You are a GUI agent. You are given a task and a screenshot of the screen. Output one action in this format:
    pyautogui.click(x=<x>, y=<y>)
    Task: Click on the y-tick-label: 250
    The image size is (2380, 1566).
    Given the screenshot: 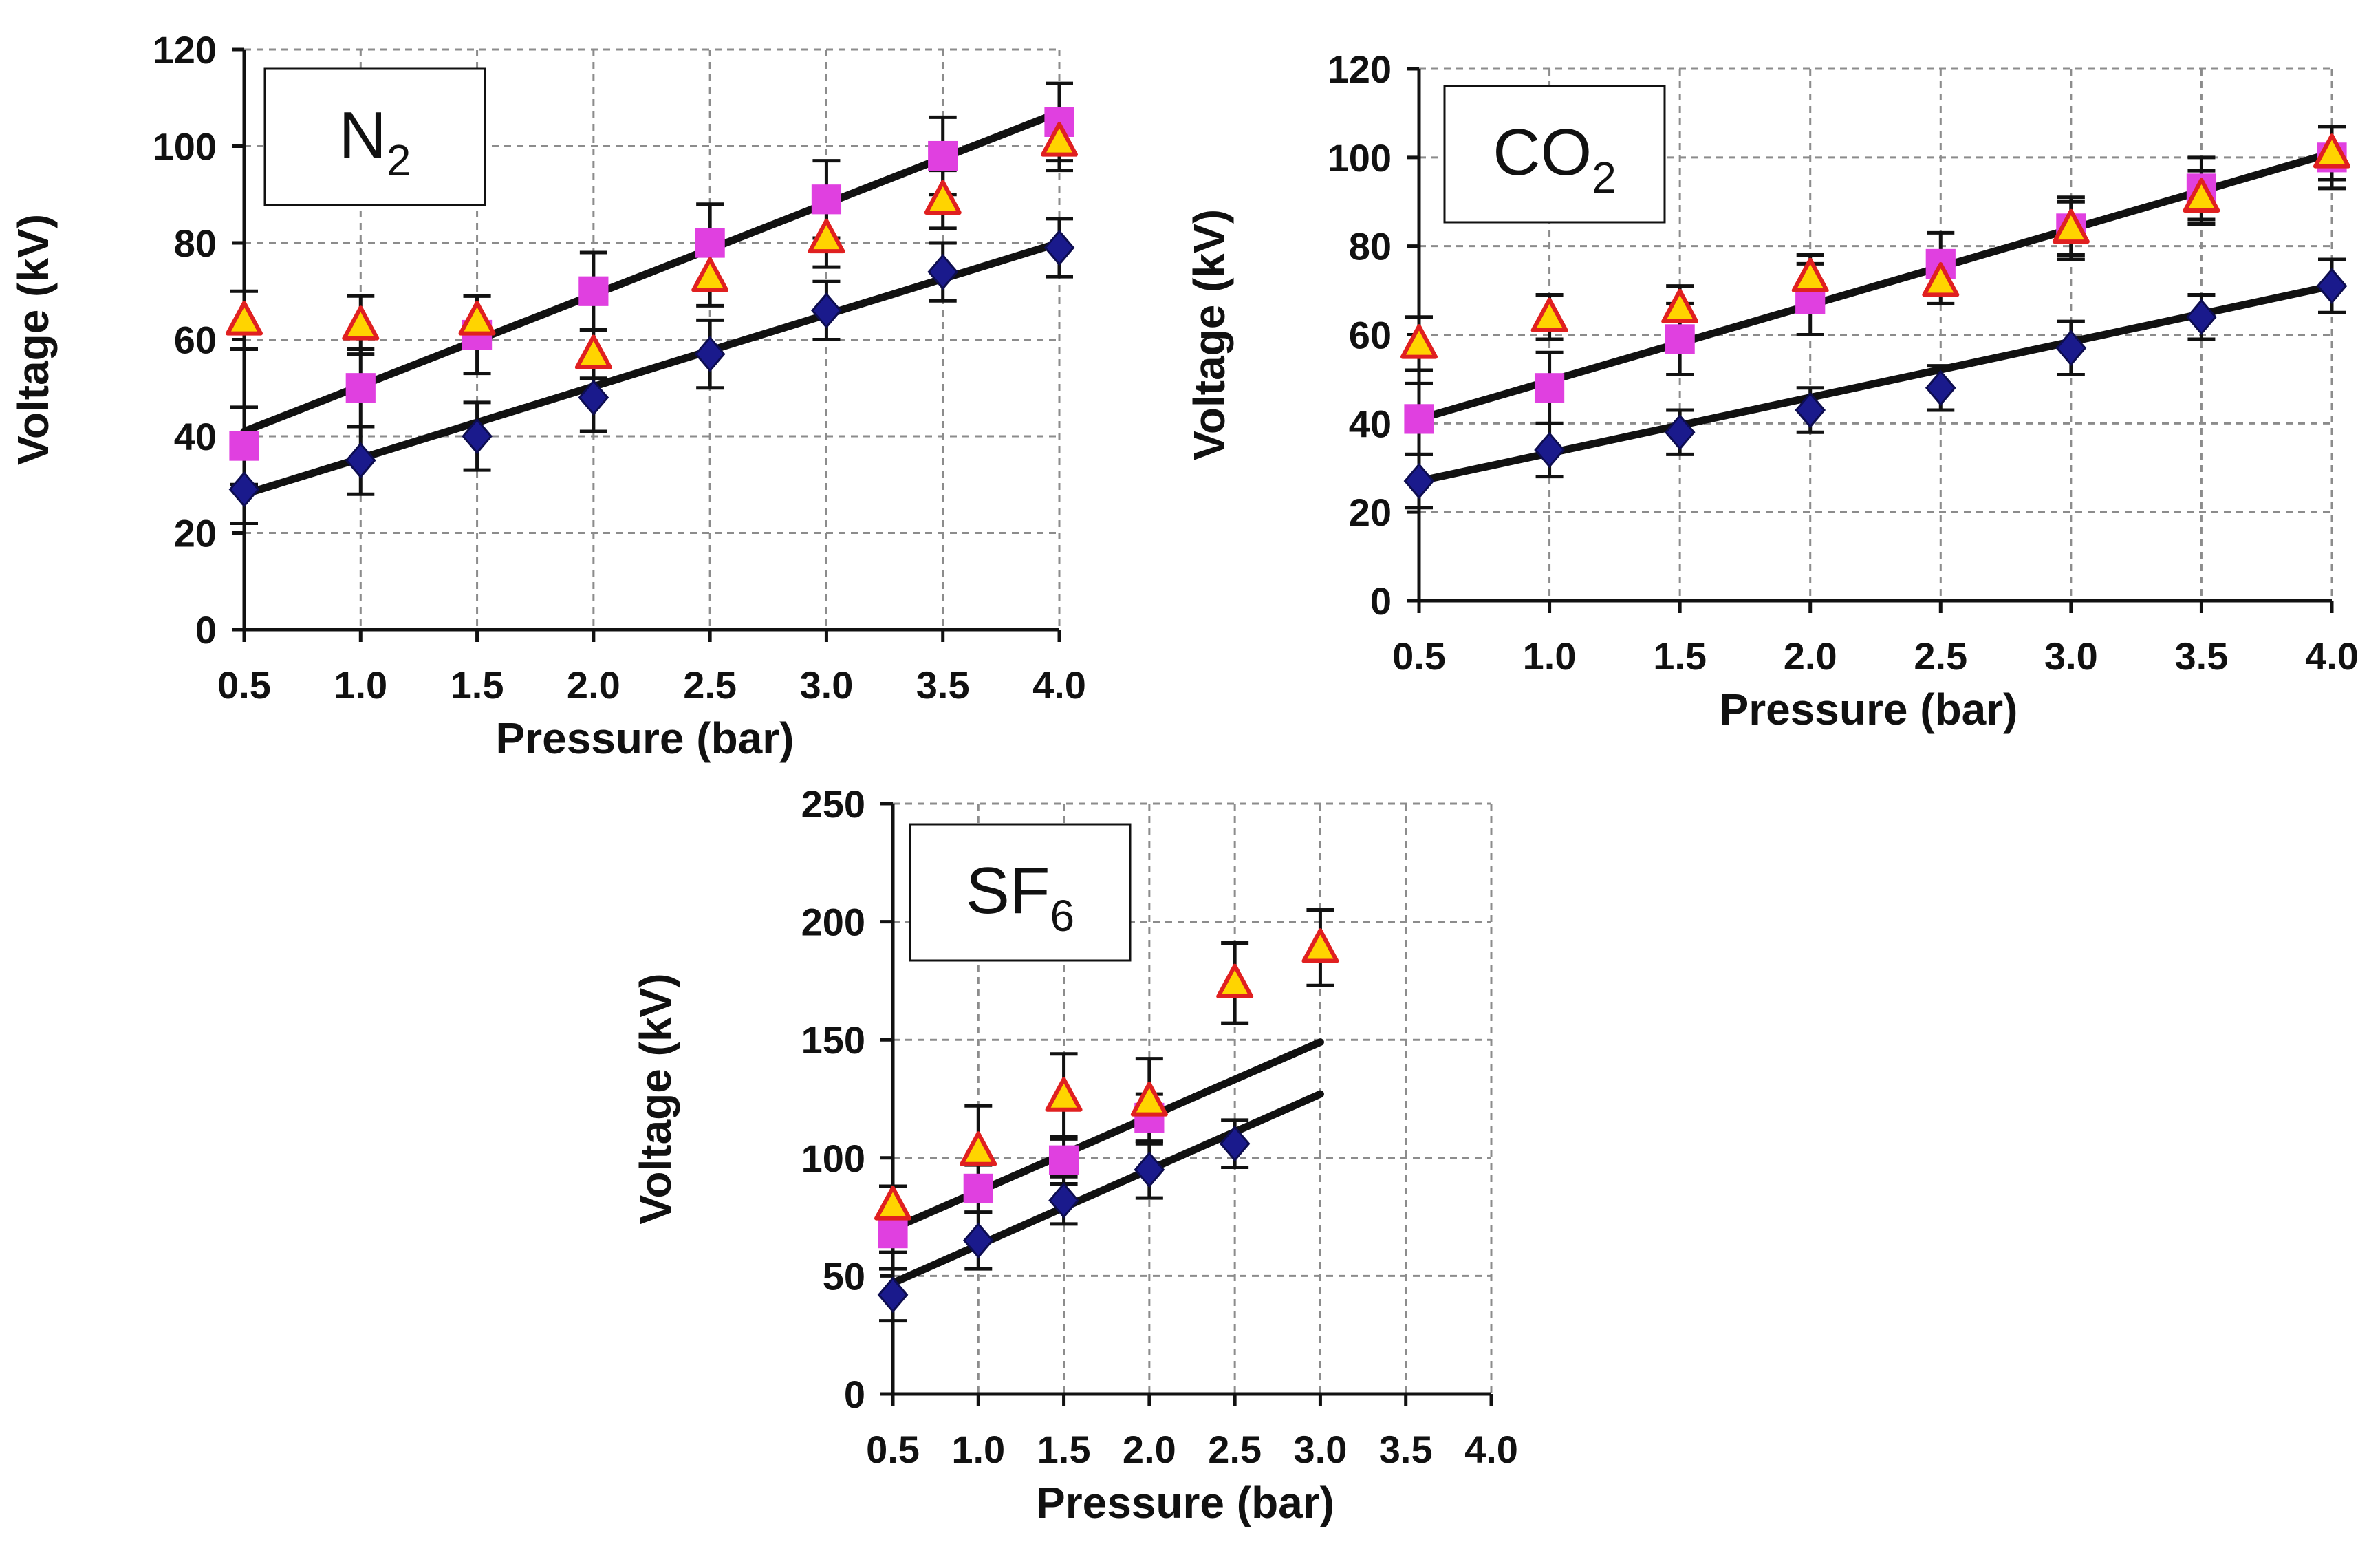 What is the action you would take?
    pyautogui.click(x=833, y=804)
    